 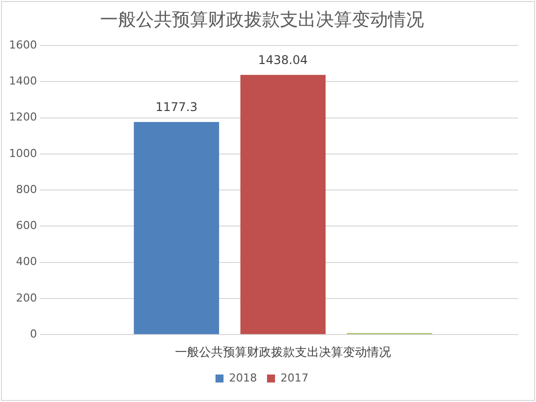 I want to click on legend-label: 2017, so click(x=294, y=377).